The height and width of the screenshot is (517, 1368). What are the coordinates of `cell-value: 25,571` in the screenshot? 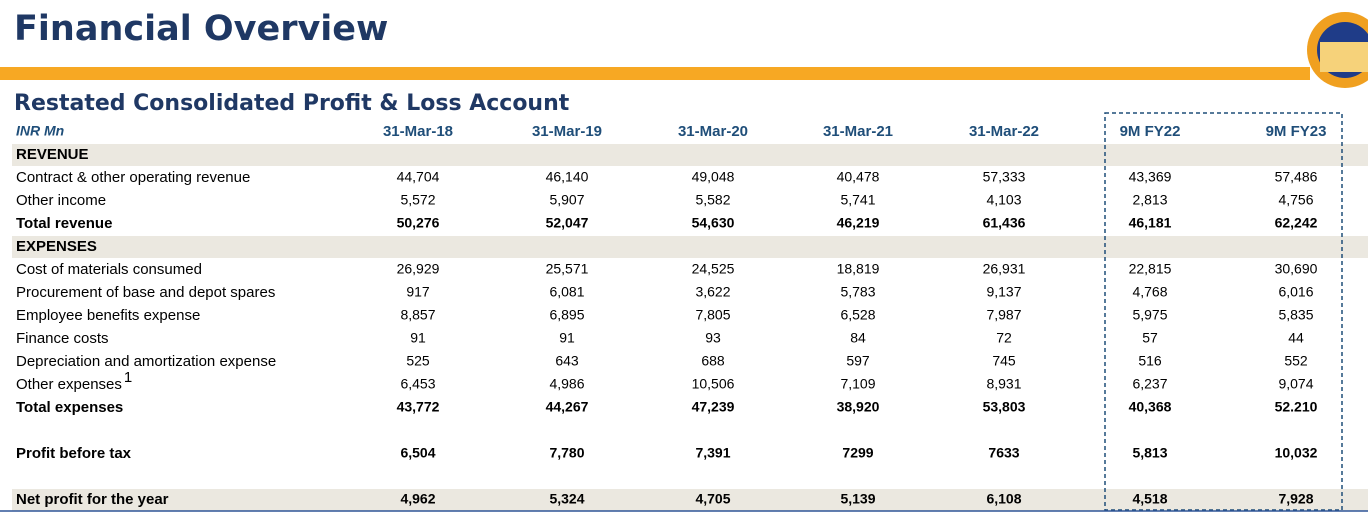 It's located at (567, 269).